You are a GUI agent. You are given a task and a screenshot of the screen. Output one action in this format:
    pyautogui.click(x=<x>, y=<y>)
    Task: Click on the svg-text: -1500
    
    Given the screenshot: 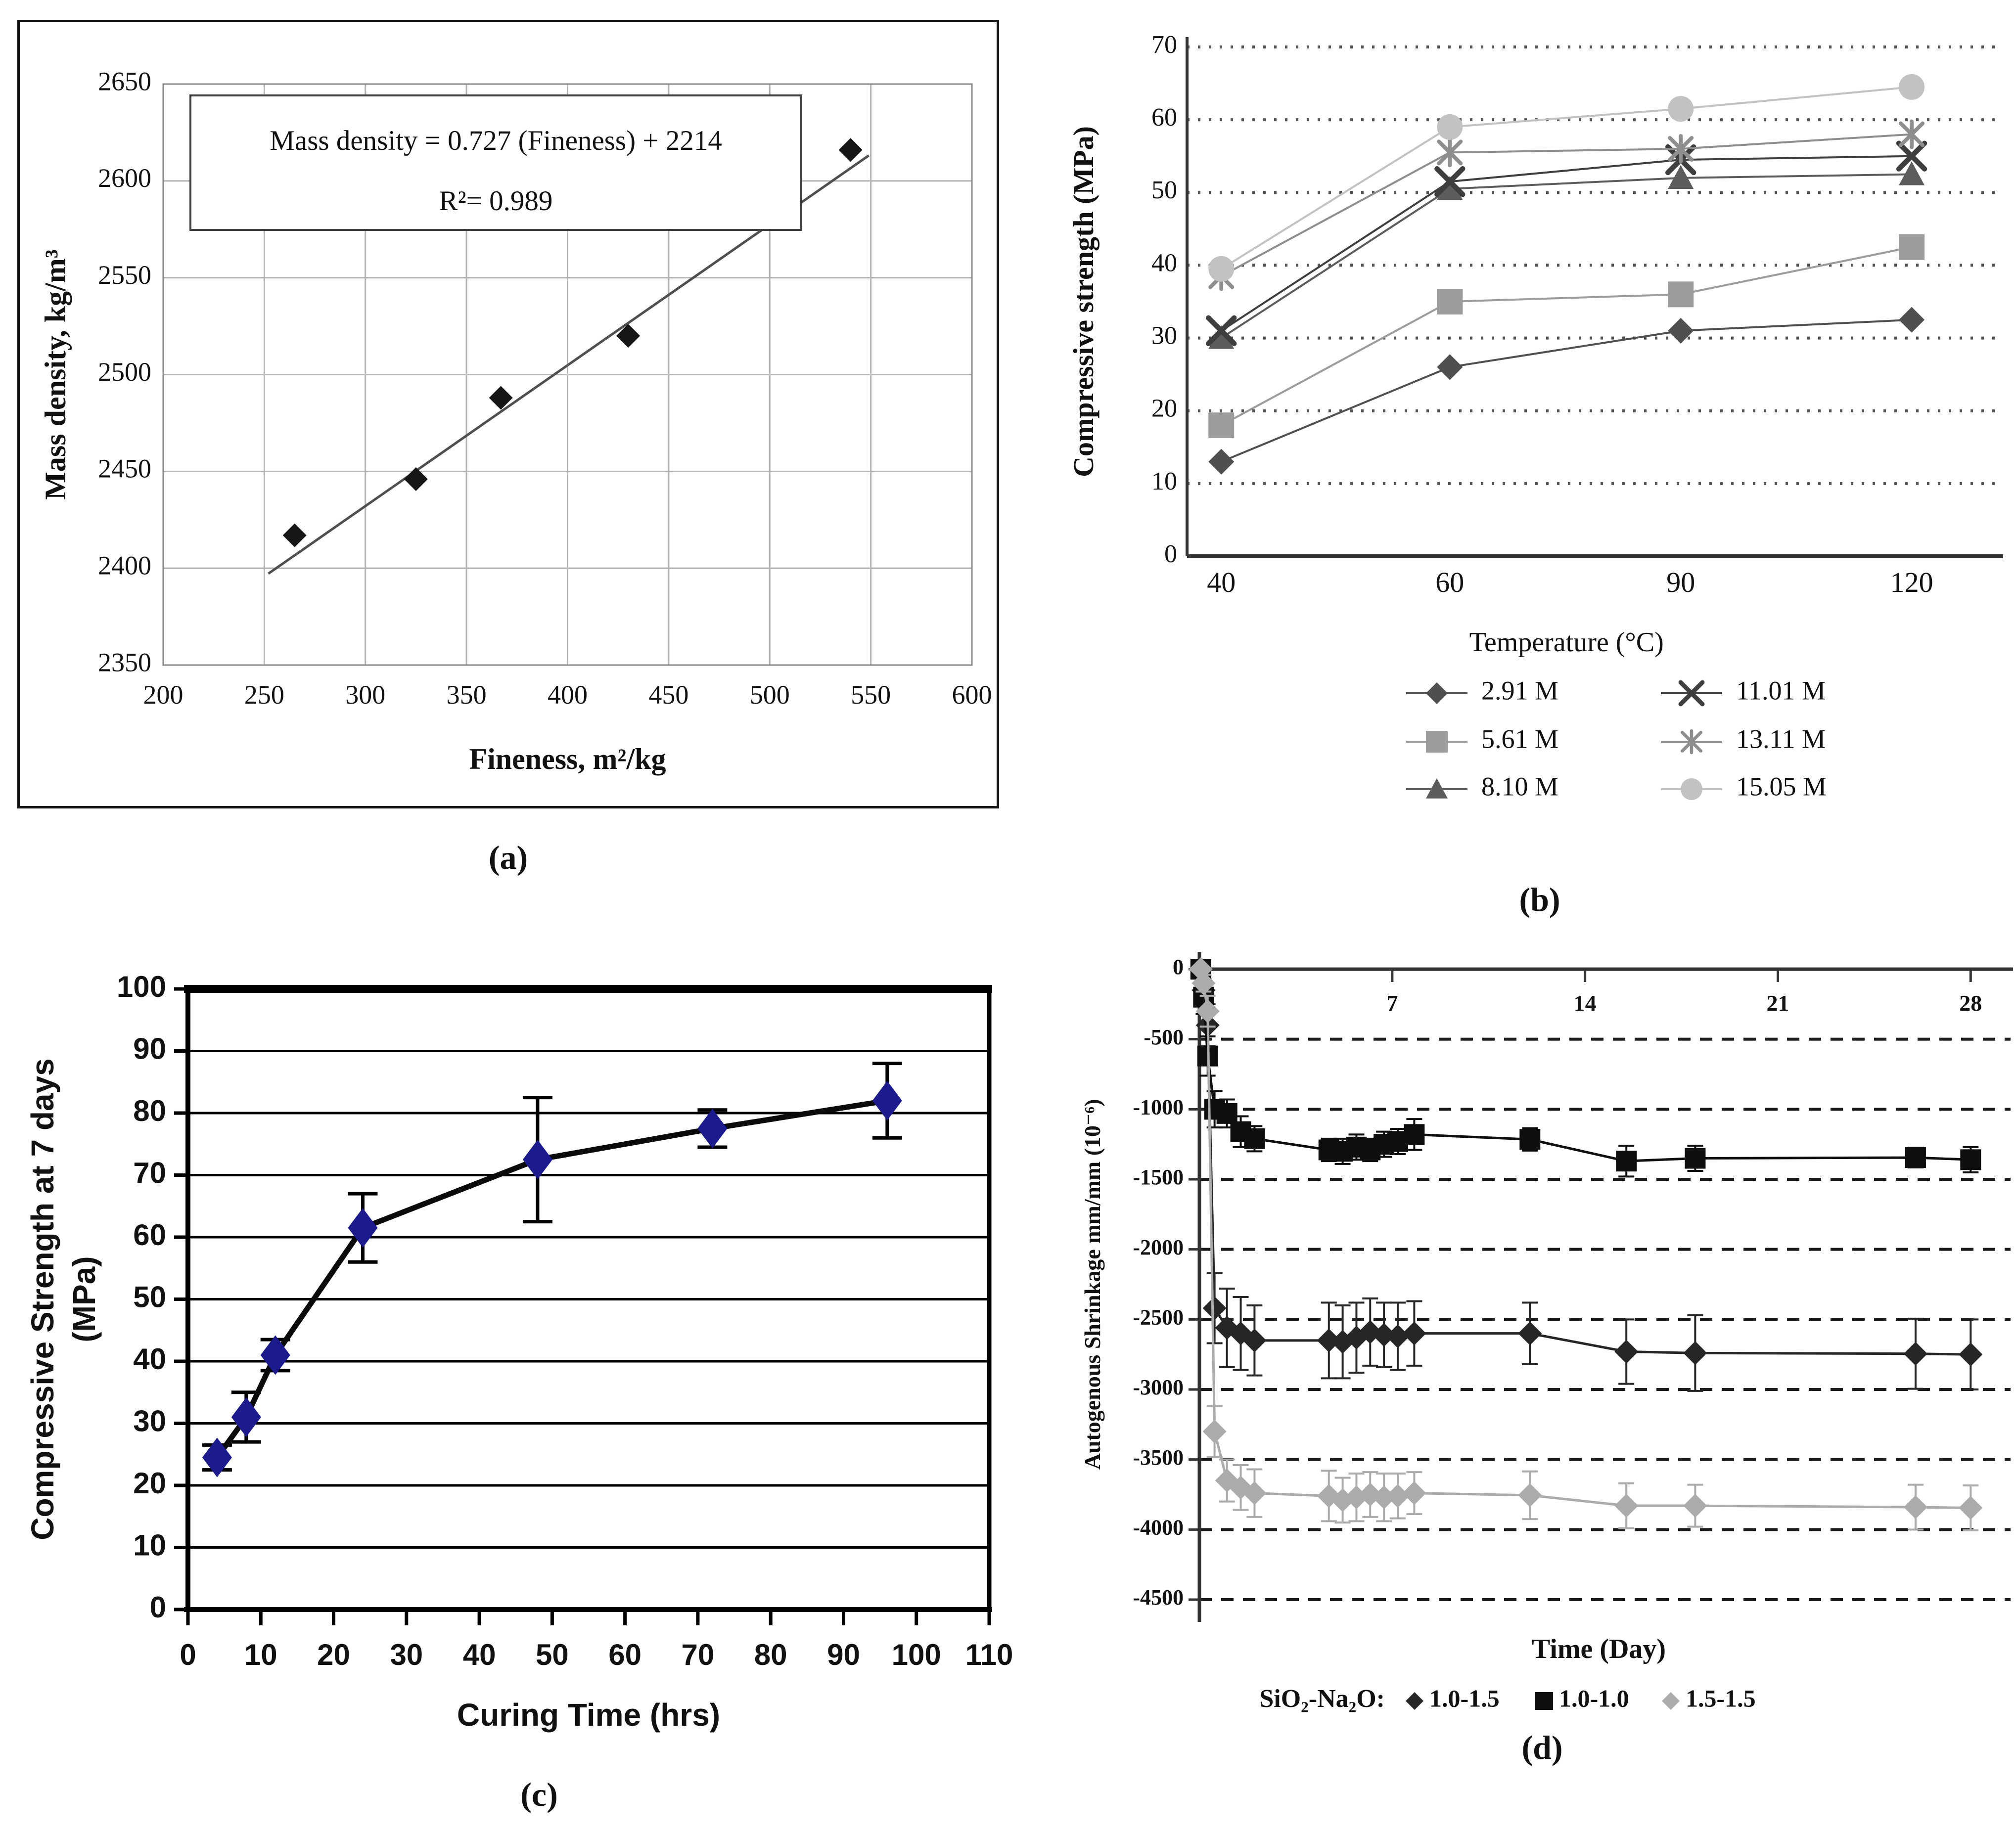 What is the action you would take?
    pyautogui.click(x=1158, y=1177)
    